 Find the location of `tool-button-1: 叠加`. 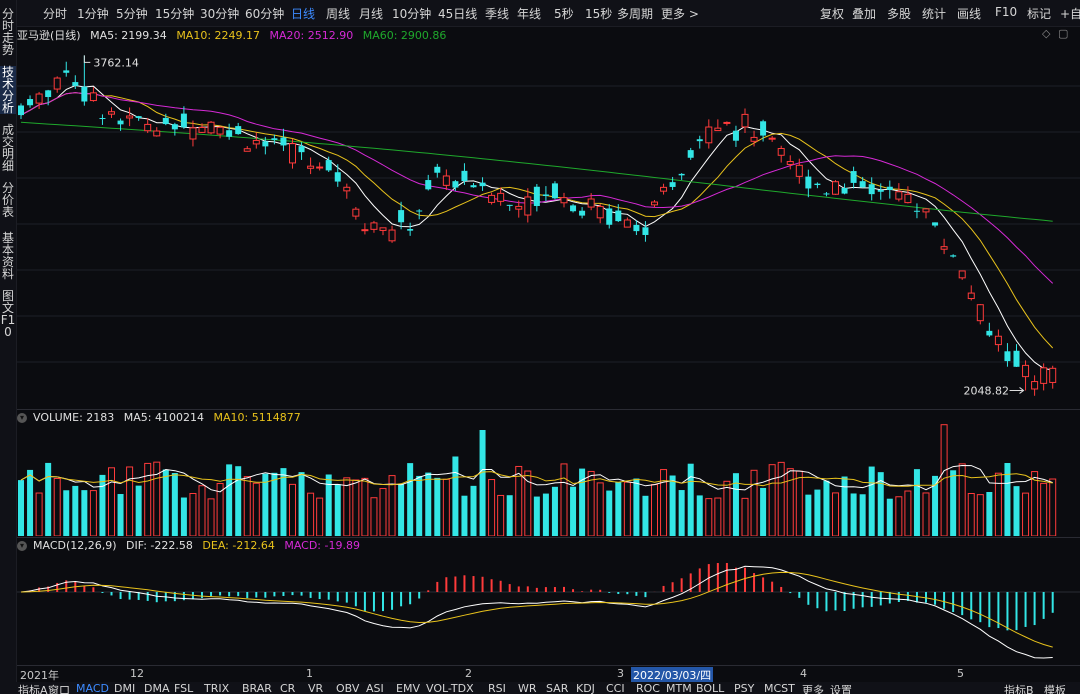

tool-button-1: 叠加 is located at coordinates (864, 14).